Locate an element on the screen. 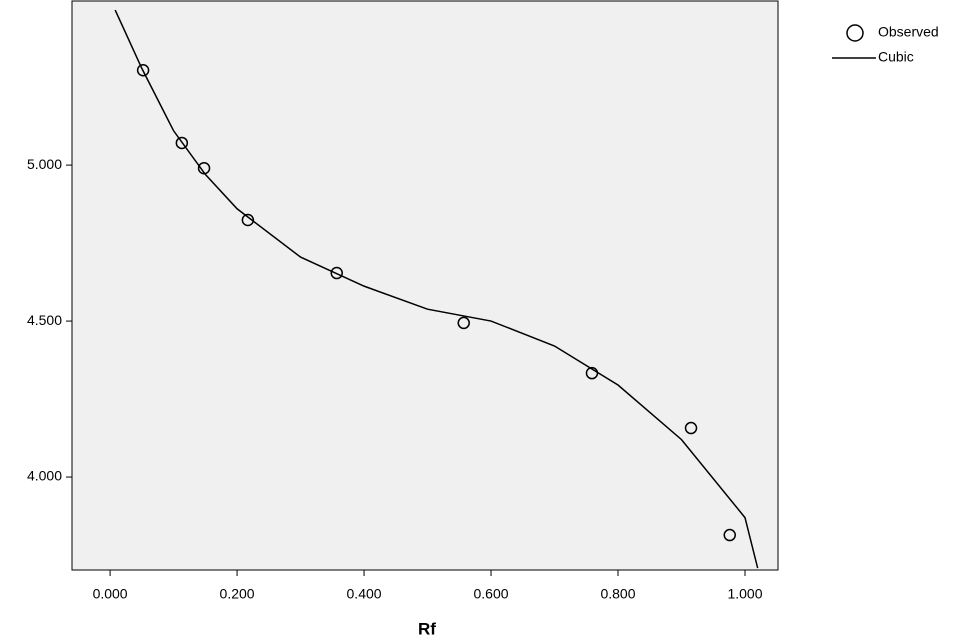 This screenshot has width=962, height=641. x-tick-label: 0.200 is located at coordinates (237, 594).